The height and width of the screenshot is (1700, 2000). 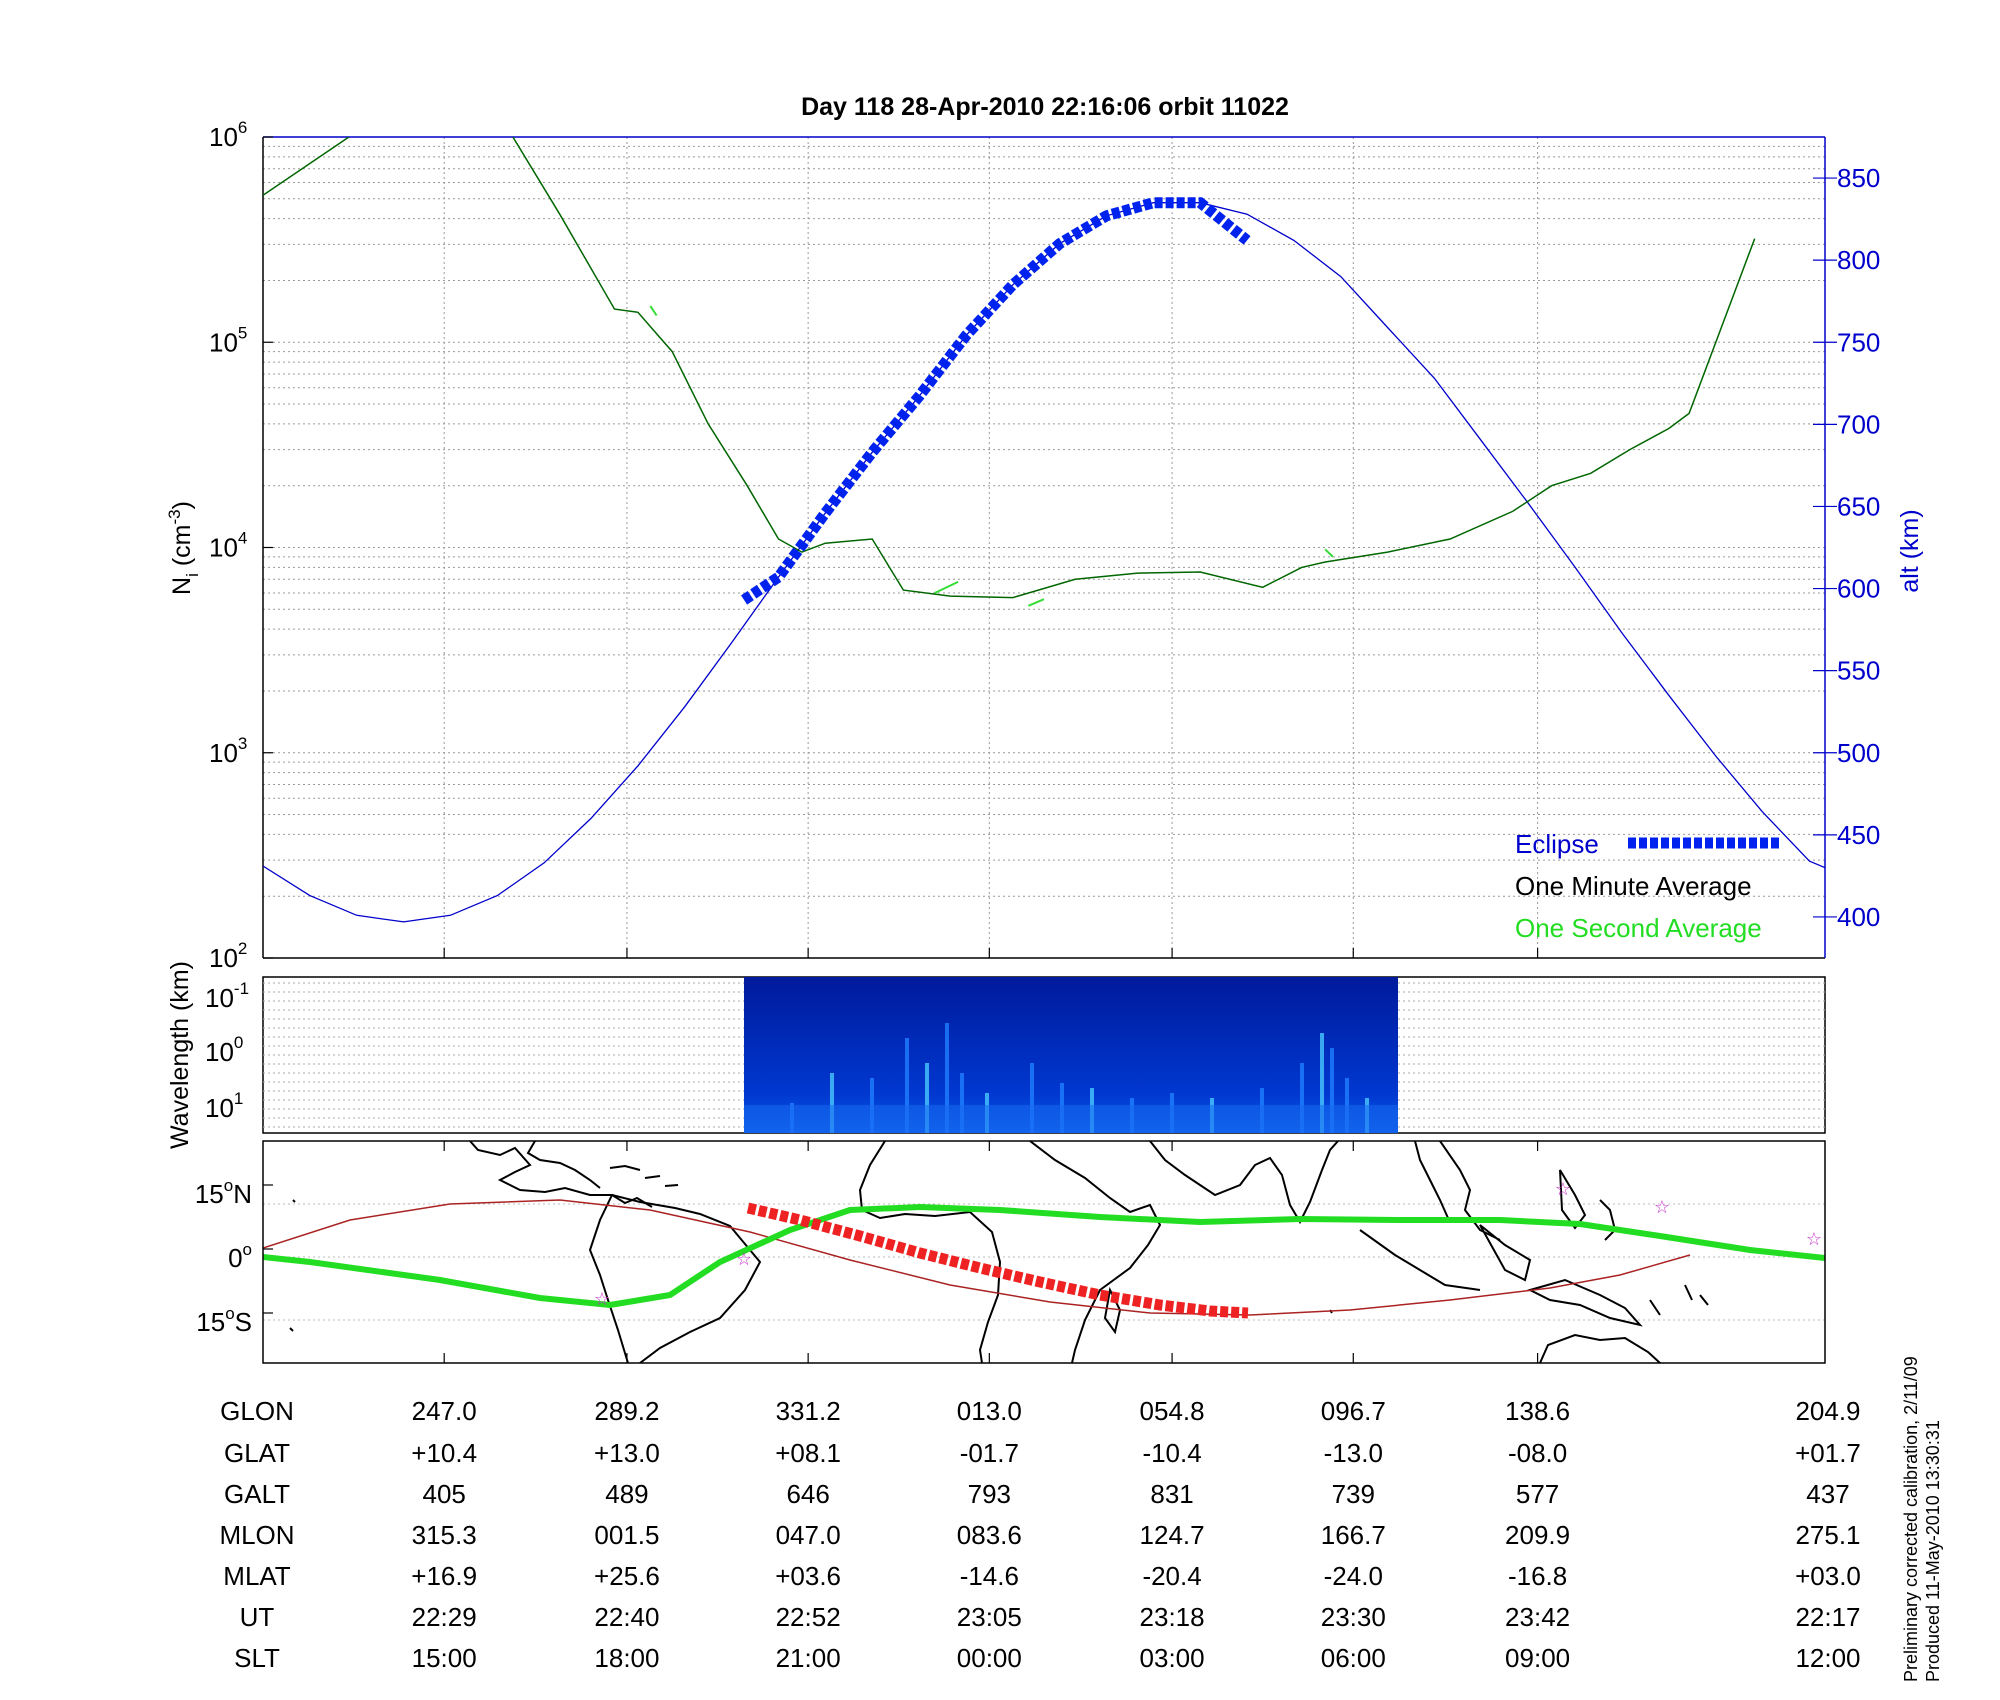 I want to click on tick-exponent: 4, so click(x=242, y=538).